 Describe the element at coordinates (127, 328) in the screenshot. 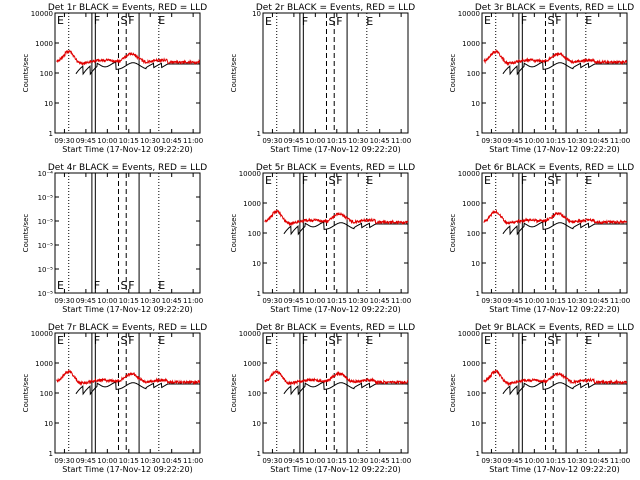

I see `chart-title: Det 7r BLACK = Events, RED = LLD` at that location.